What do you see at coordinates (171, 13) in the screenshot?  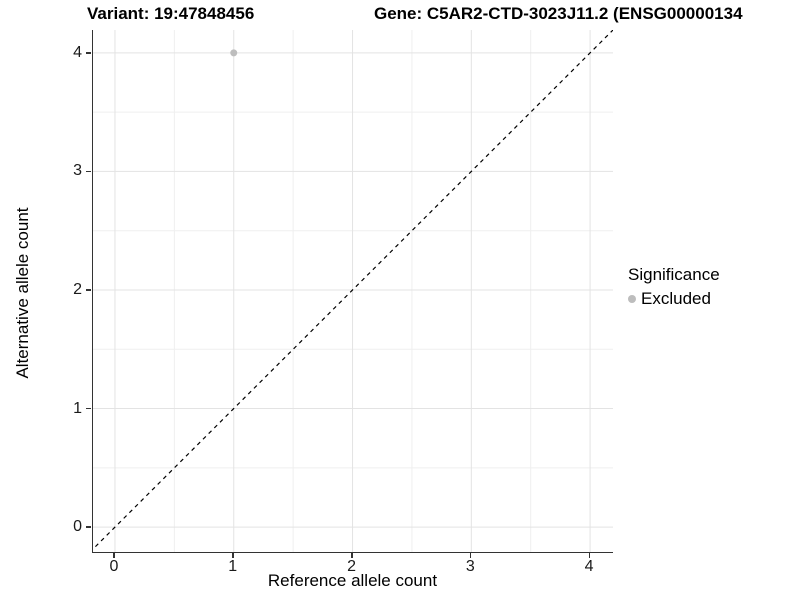 I see `plot-title-variant: Variant: 19:47848456` at bounding box center [171, 13].